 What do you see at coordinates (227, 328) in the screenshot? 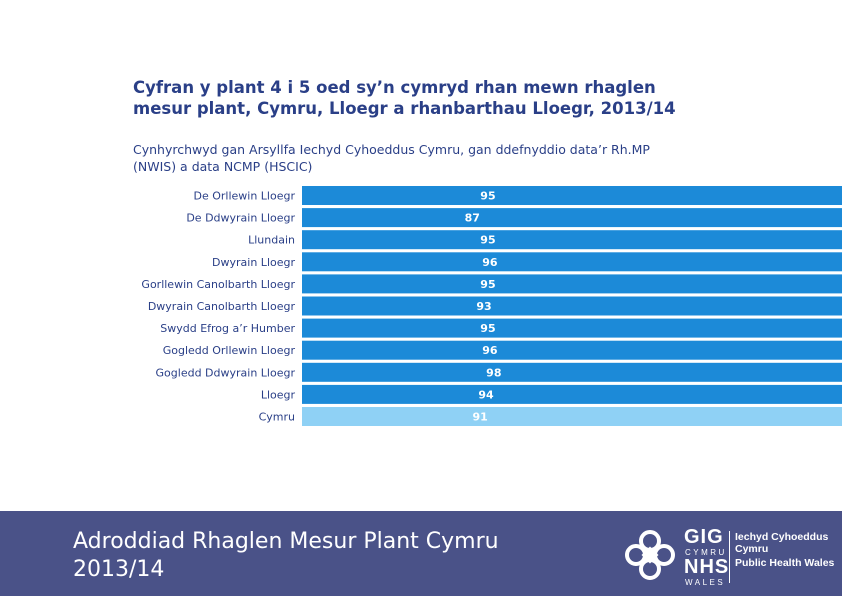
I see `category-label: Swydd Efrog a’r Humber` at bounding box center [227, 328].